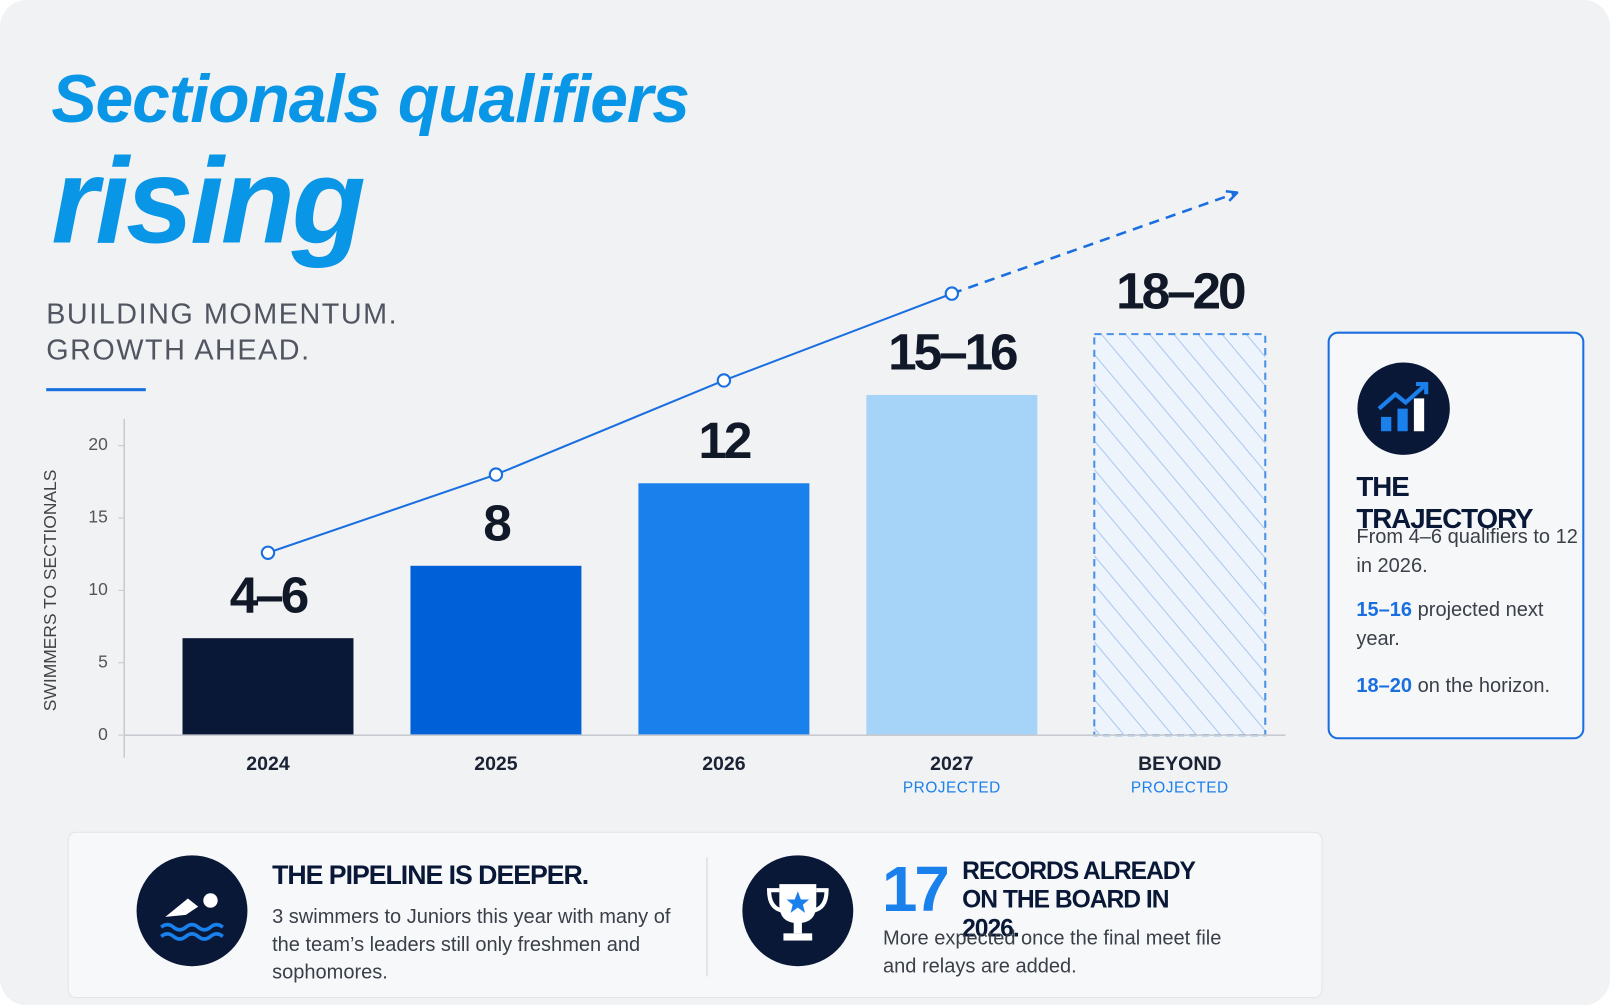 The image size is (1610, 1005). What do you see at coordinates (1384, 610) in the screenshot?
I see `highlight: 15–16` at bounding box center [1384, 610].